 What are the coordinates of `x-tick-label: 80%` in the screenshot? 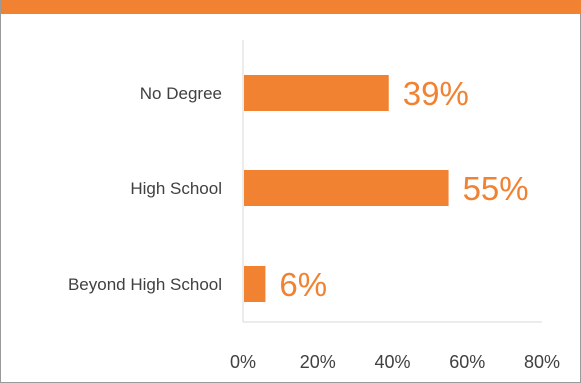 It's located at (542, 362).